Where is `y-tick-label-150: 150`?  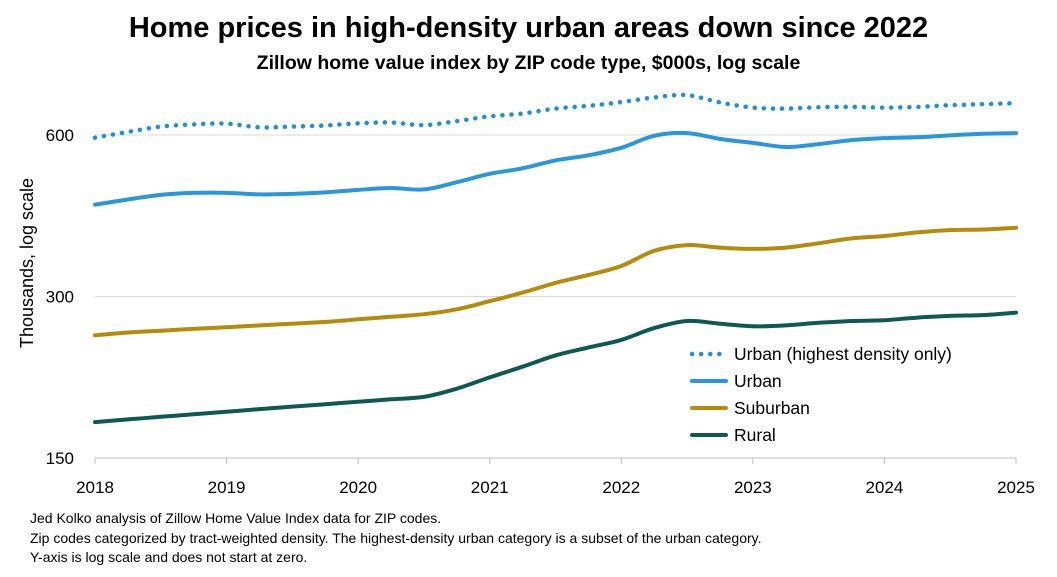
y-tick-label-150: 150 is located at coordinates (60, 458).